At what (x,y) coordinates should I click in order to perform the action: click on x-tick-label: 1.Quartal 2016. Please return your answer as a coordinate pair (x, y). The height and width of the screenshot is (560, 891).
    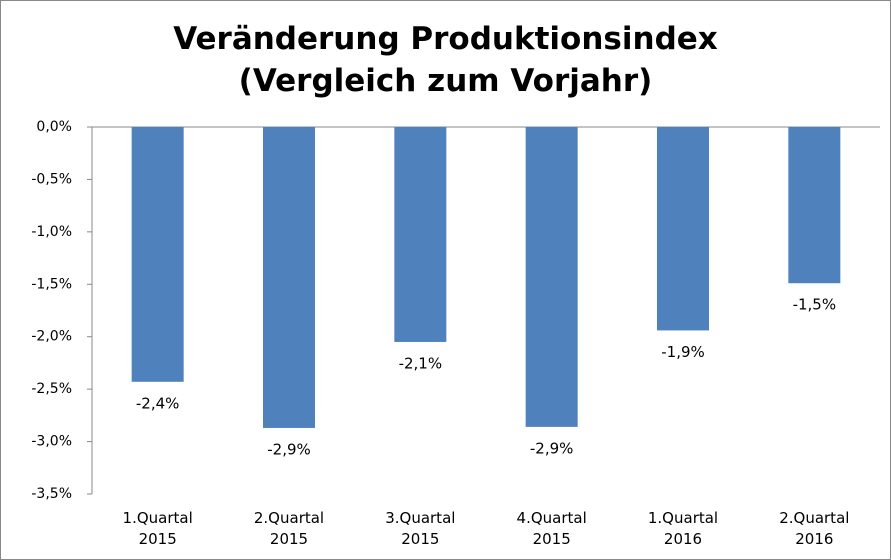
    Looking at the image, I should click on (683, 528).